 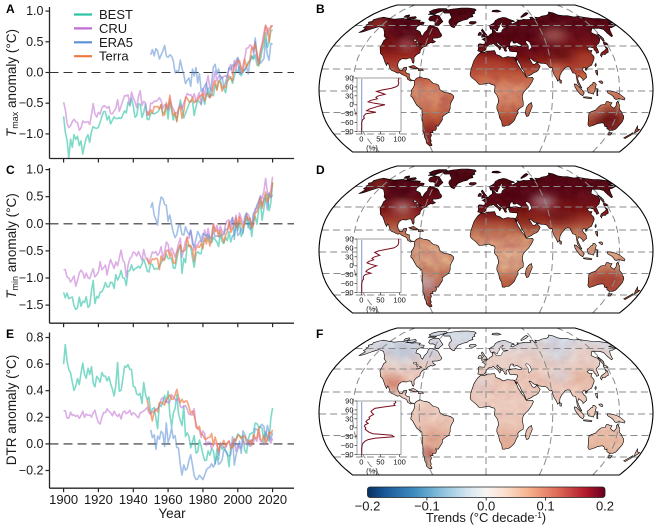 I want to click on svg-text: 1920, so click(x=98, y=499).